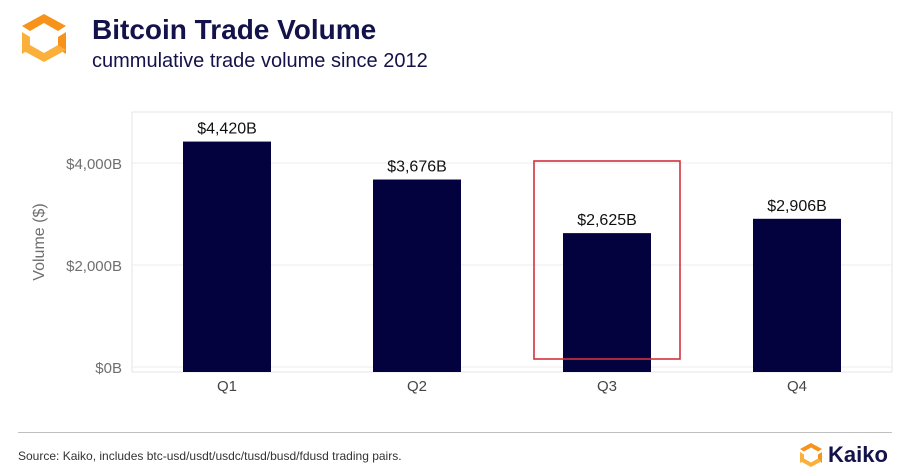  I want to click on y-tick-label: $0B, so click(108, 368).